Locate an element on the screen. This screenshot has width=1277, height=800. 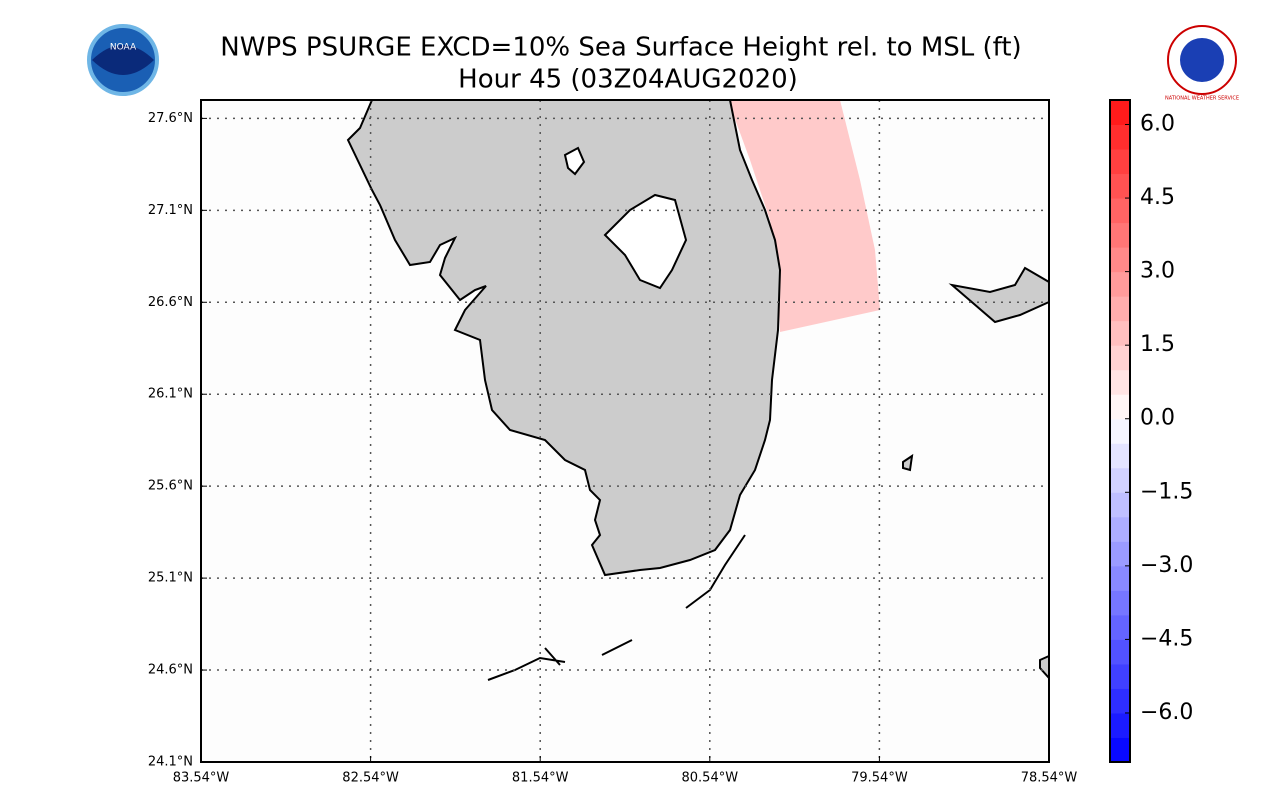
x-tick-label: 82.54°W is located at coordinates (370, 778).